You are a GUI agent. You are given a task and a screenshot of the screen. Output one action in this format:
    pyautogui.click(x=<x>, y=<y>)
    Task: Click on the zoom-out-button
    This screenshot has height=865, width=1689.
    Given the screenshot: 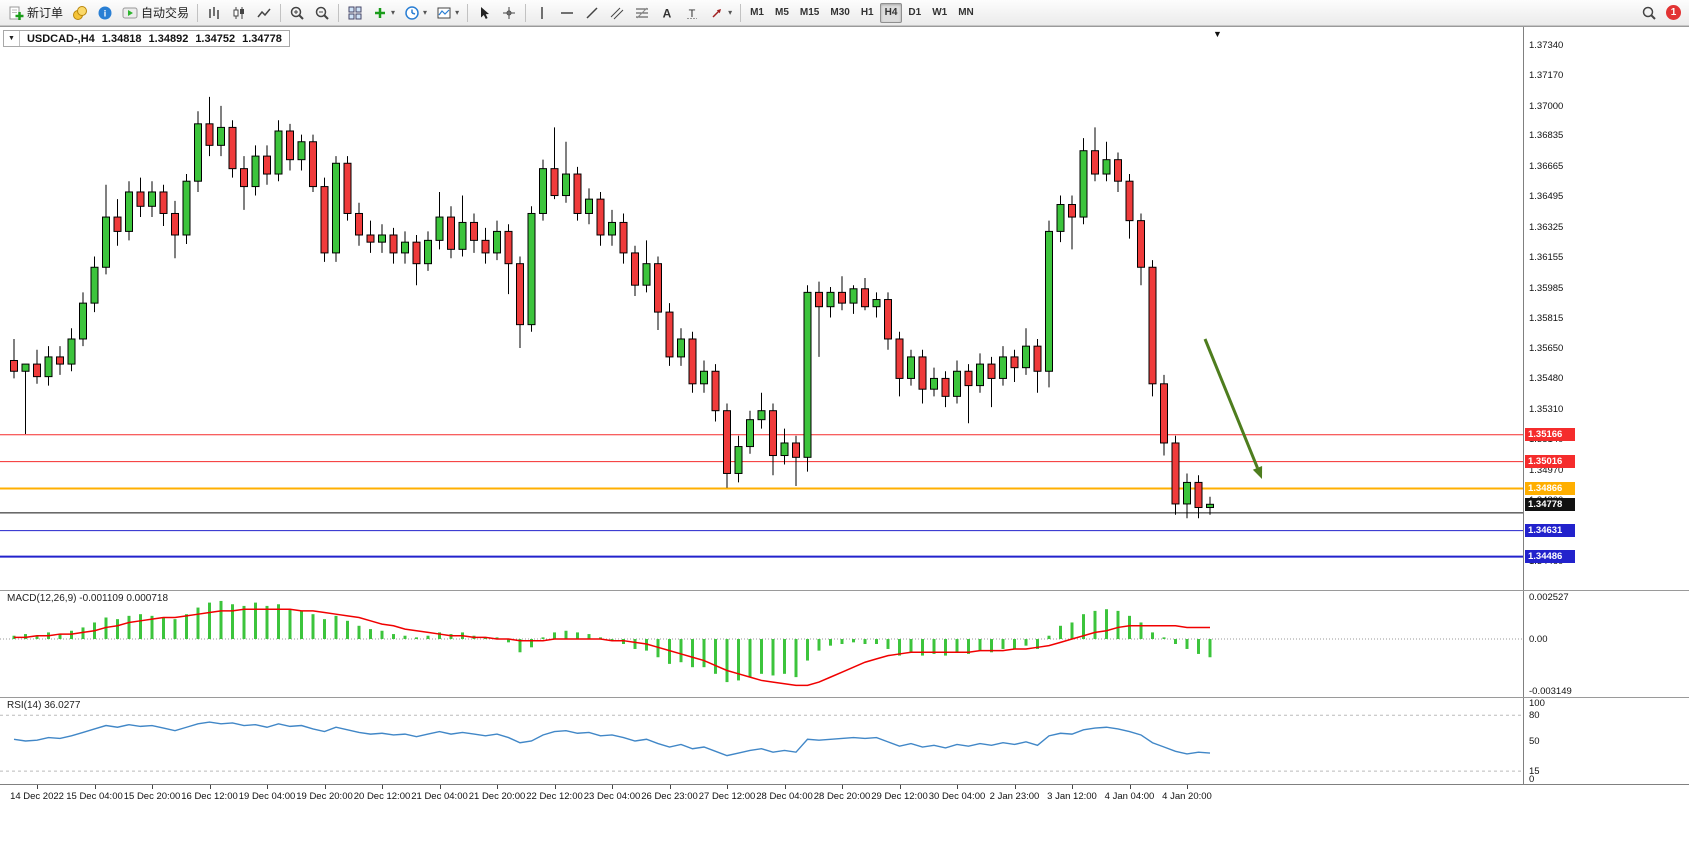 What is the action you would take?
    pyautogui.click(x=322, y=13)
    